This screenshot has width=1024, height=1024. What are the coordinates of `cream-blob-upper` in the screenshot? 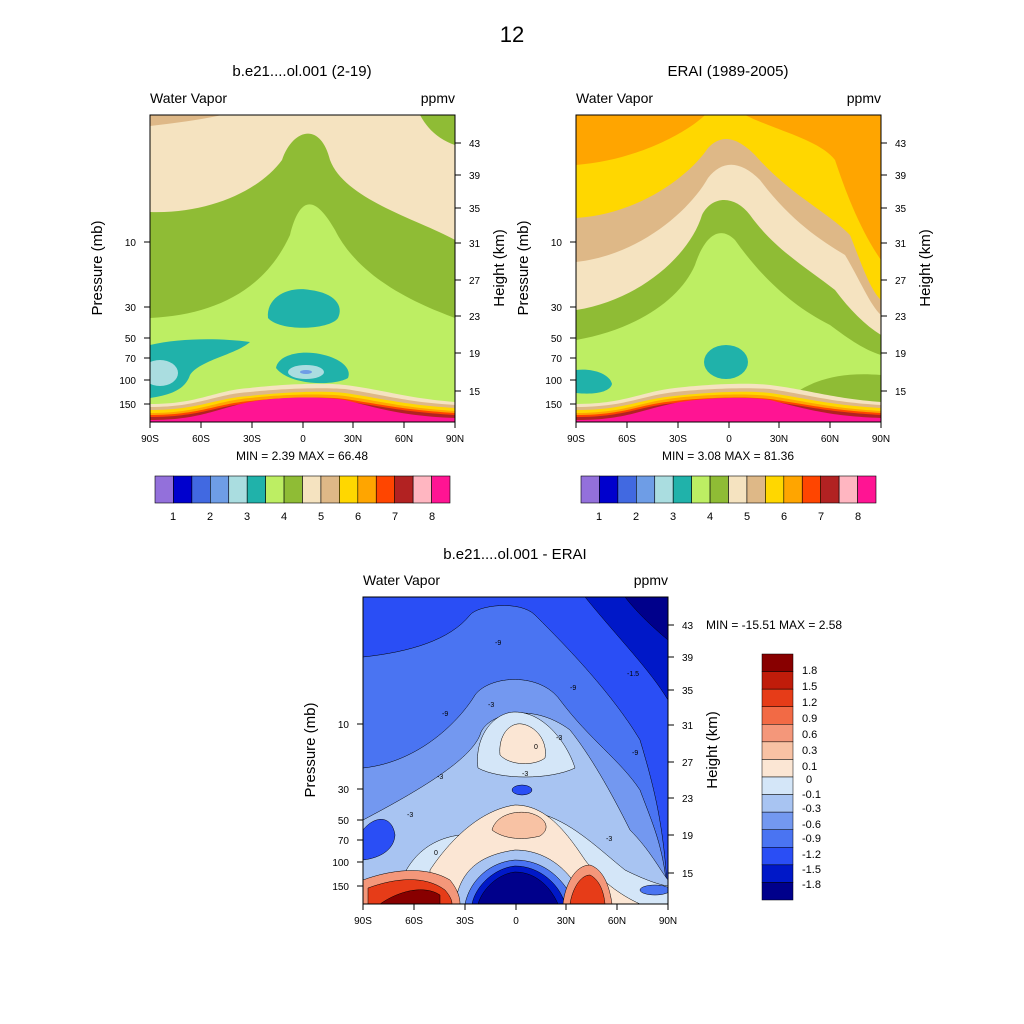 It's located at (522, 743).